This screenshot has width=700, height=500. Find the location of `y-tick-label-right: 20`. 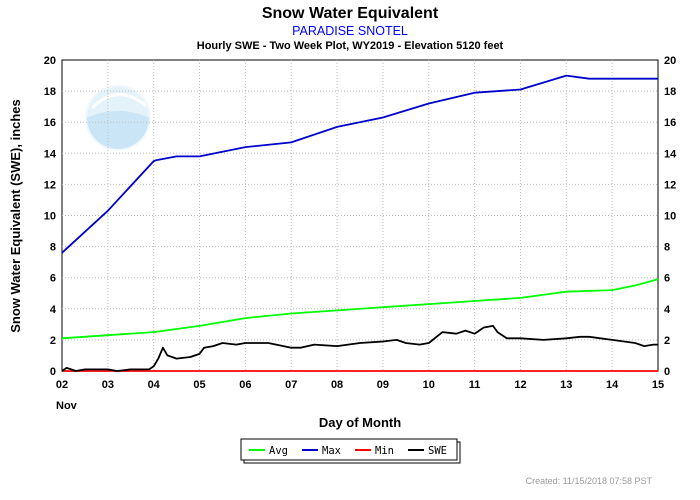

y-tick-label-right: 20 is located at coordinates (670, 61).